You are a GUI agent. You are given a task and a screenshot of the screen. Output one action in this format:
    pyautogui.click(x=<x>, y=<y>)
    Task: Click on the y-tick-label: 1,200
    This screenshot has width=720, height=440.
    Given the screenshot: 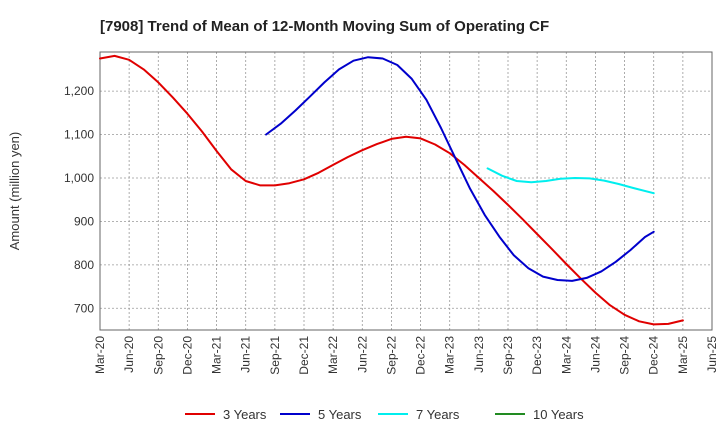 What is the action you would take?
    pyautogui.click(x=79, y=91)
    